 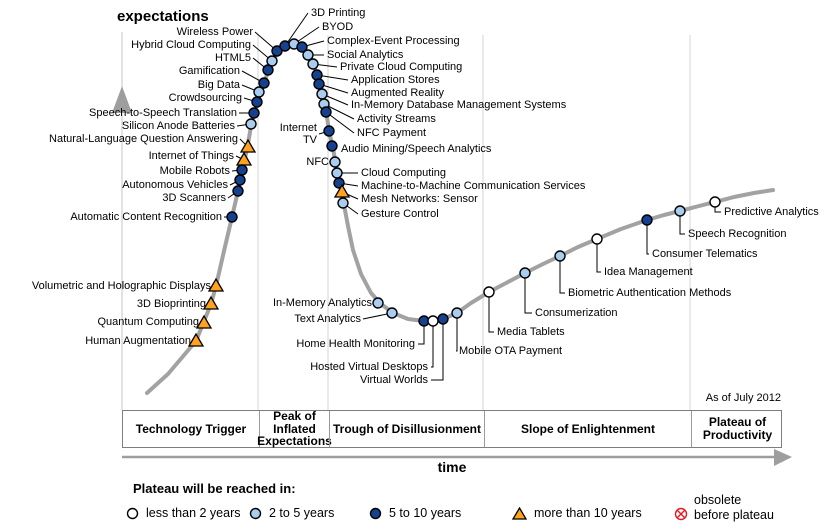 I want to click on 3d-printing-connector, so click(x=296, y=29).